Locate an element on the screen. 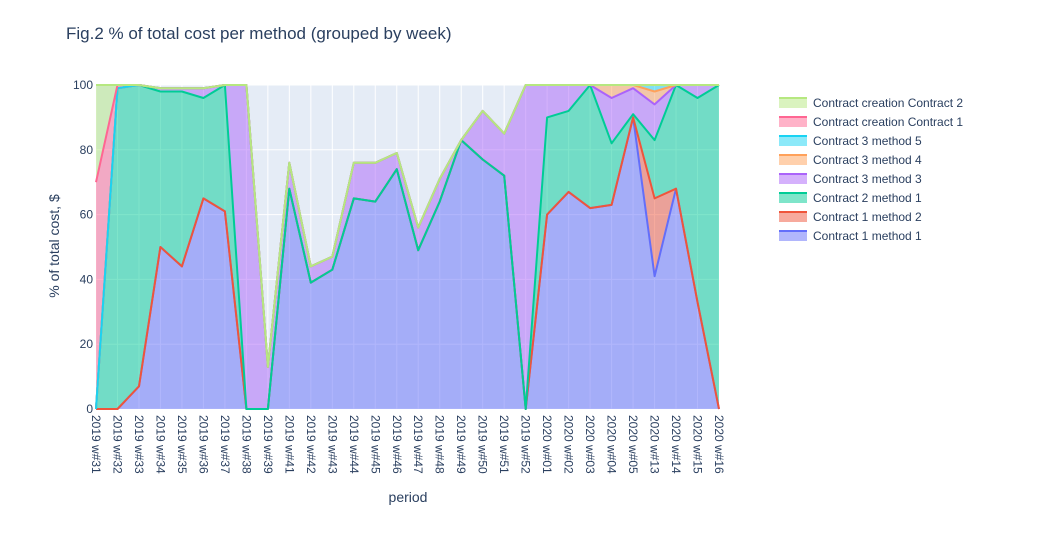 The height and width of the screenshot is (534, 1050). legend-label: Contract creation Contract 1 is located at coordinates (888, 122).